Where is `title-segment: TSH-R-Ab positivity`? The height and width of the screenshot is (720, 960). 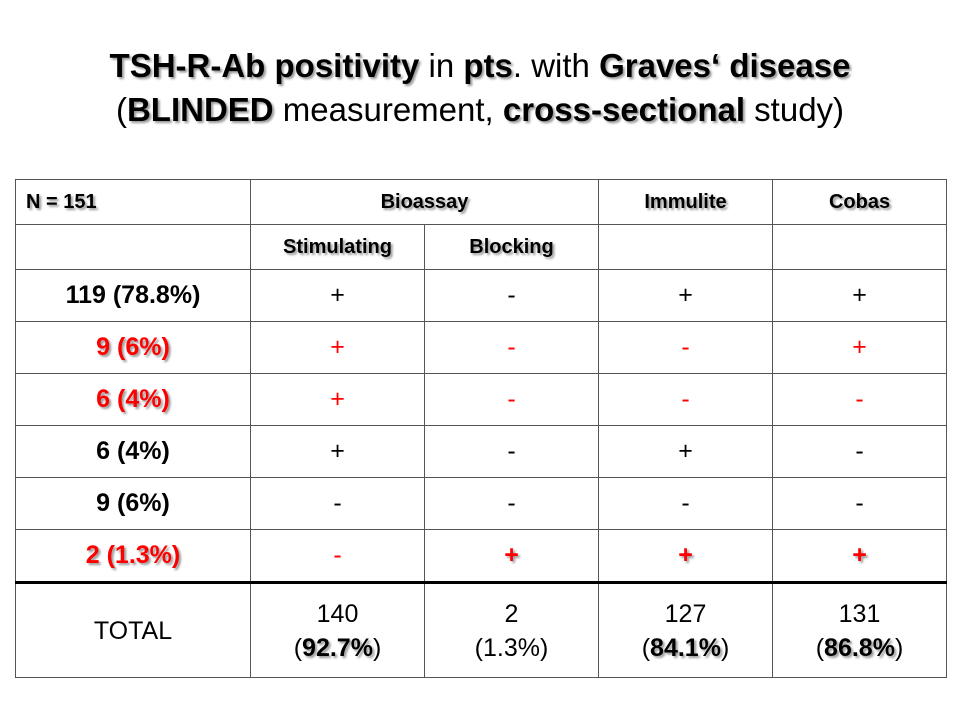 title-segment: TSH-R-Ab positivity is located at coordinates (264, 65).